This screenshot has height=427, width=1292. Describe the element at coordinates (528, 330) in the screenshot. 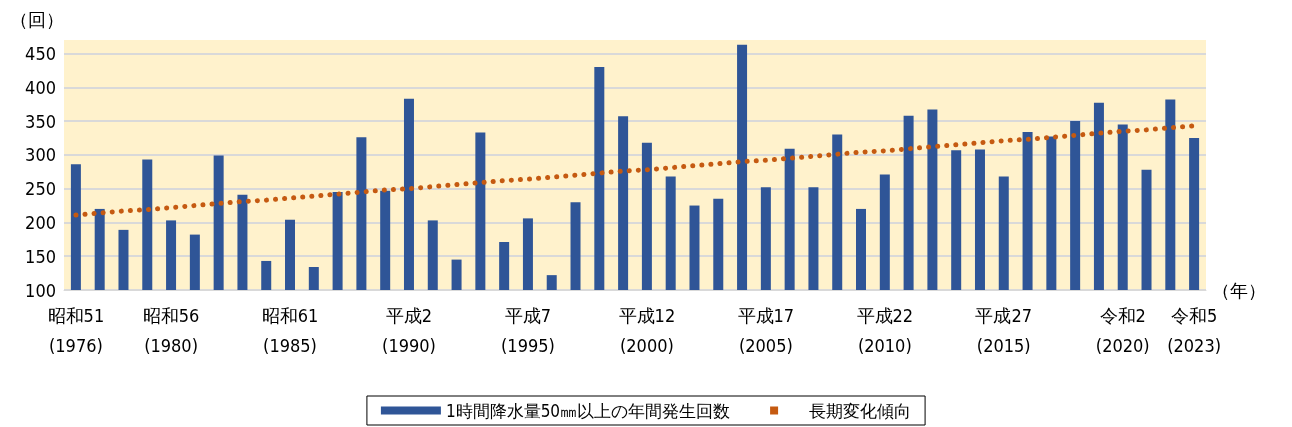

I see `x-tick-label: 平成7 (1995)` at that location.